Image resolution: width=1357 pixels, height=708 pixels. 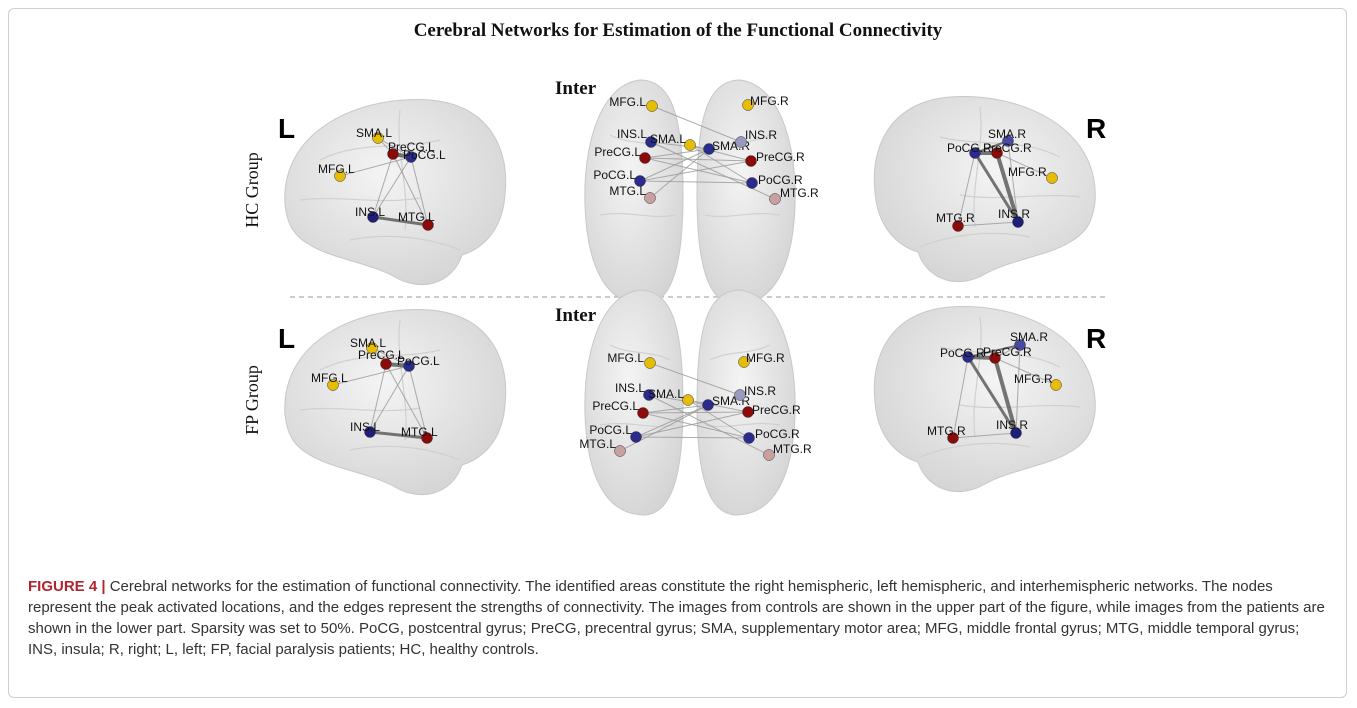 What do you see at coordinates (1096, 128) in the screenshot?
I see `hemisphere-label: R` at bounding box center [1096, 128].